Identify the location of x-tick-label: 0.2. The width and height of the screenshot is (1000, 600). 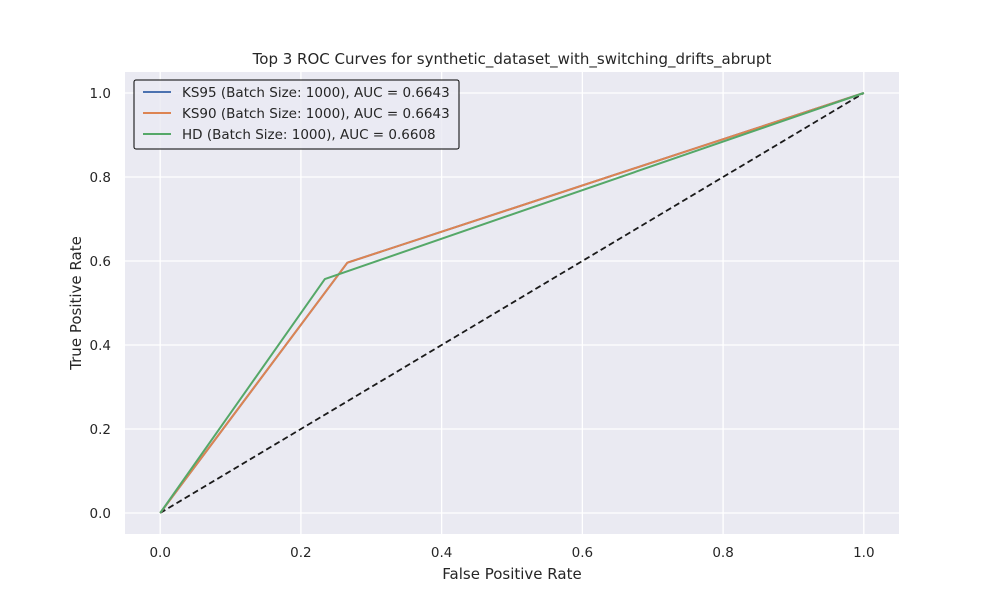
(300, 553).